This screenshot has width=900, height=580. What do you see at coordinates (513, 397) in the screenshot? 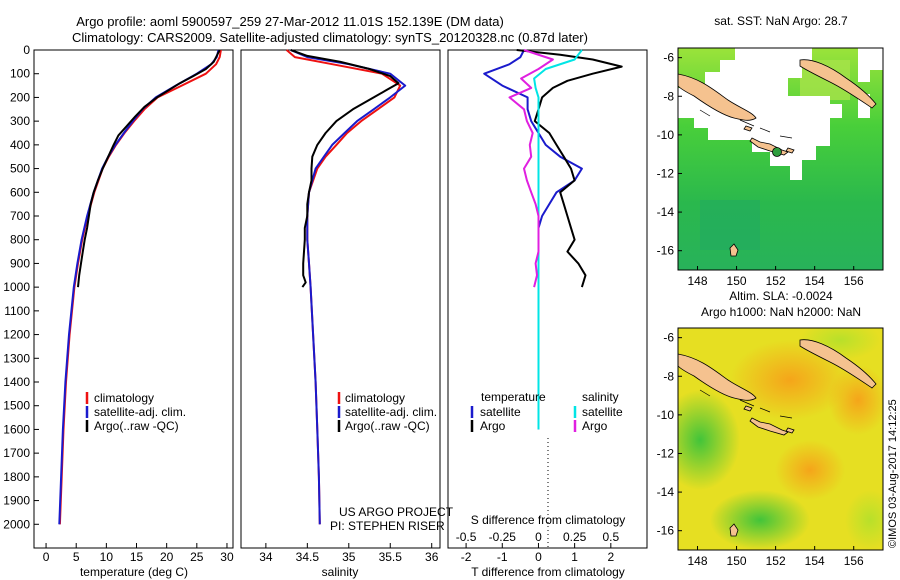
I see `legend-header-temperature: temperature` at bounding box center [513, 397].